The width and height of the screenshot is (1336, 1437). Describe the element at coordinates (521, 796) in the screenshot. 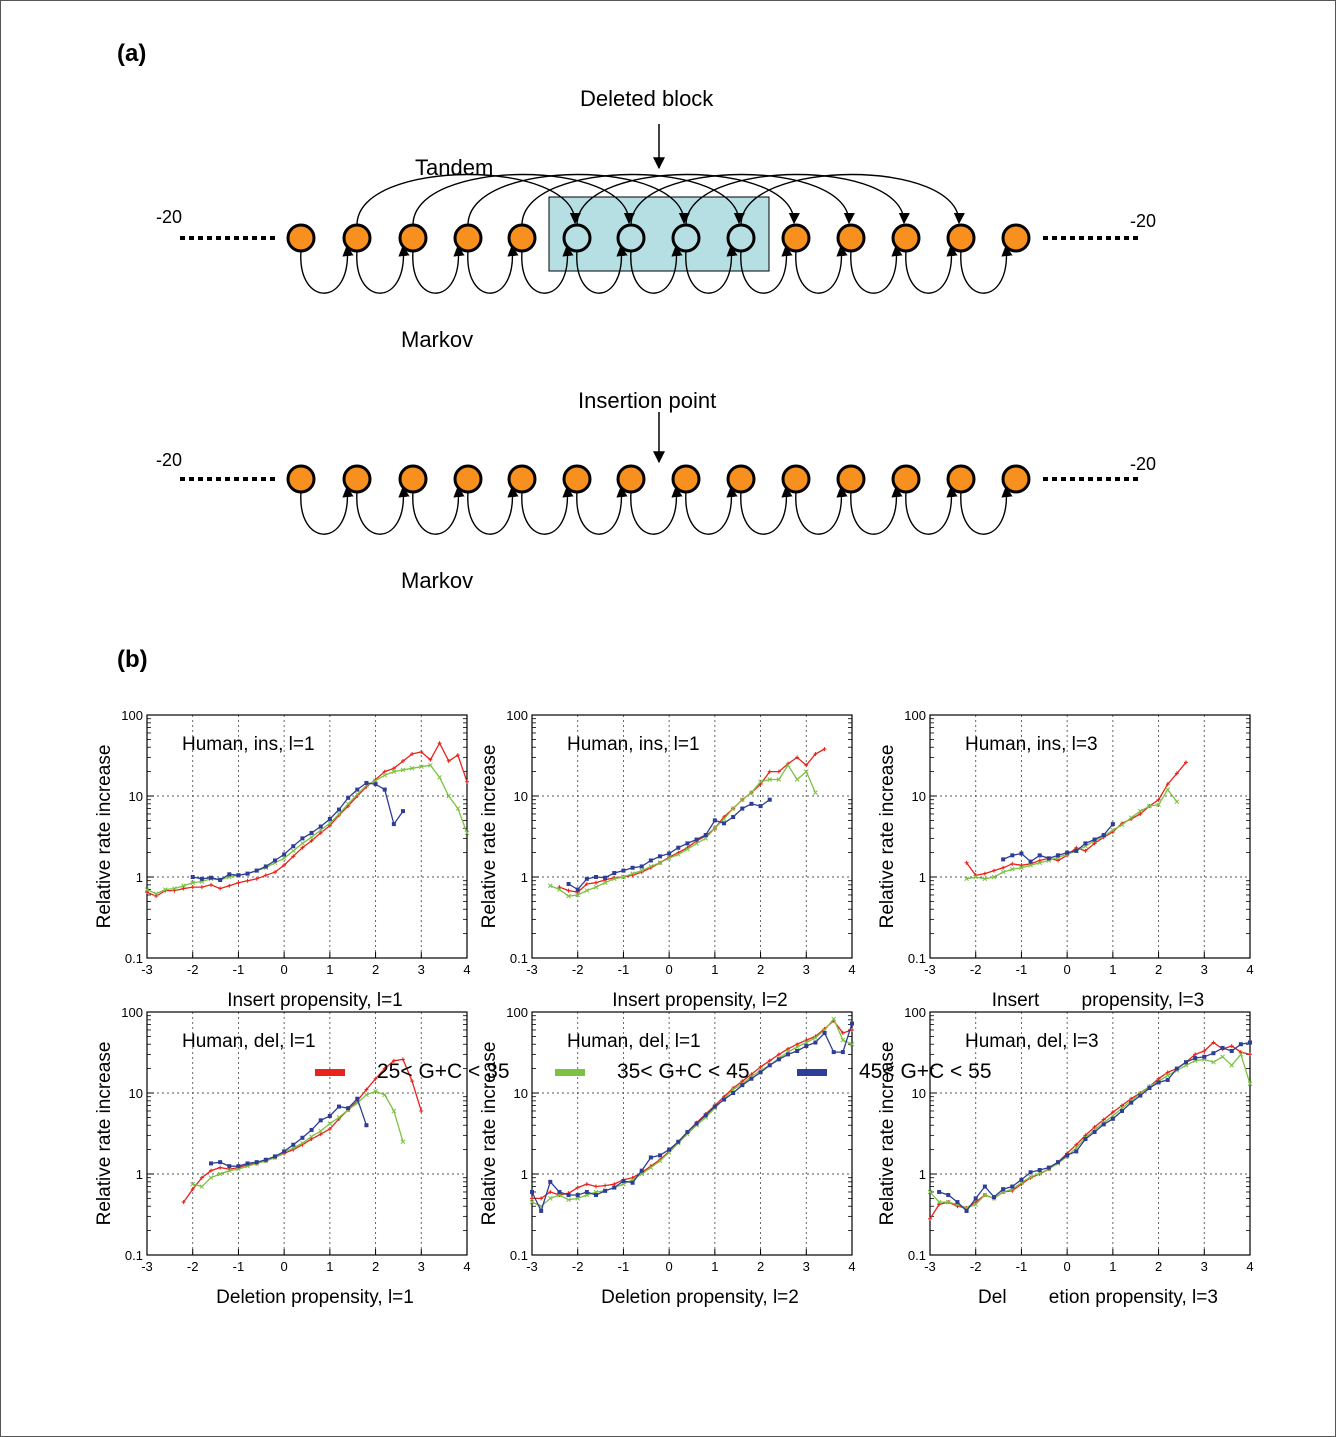

I see `y-tick-label: 10` at that location.